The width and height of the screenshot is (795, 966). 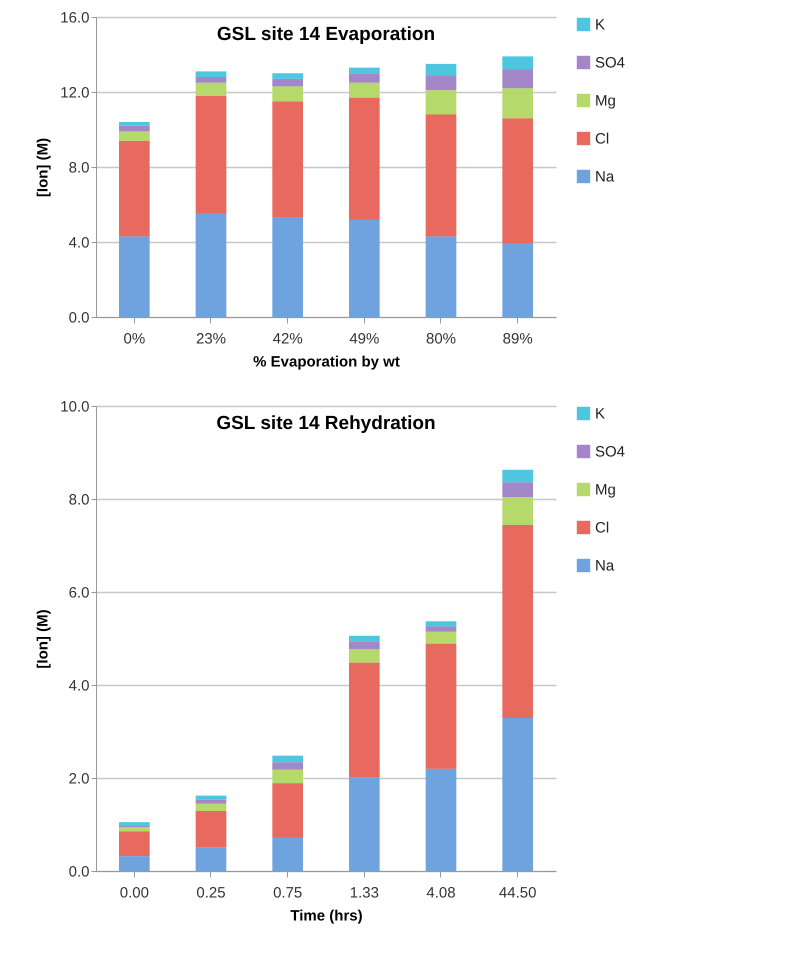 I want to click on x-tick-label: 49%, so click(x=364, y=339).